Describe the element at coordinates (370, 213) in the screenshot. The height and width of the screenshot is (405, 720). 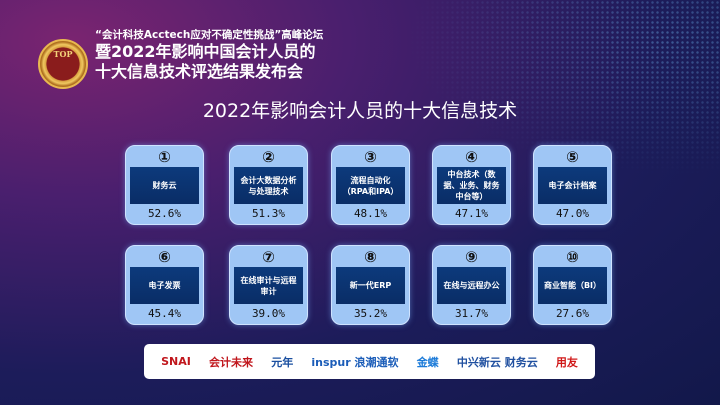
I see `percentage: 48.1%` at that location.